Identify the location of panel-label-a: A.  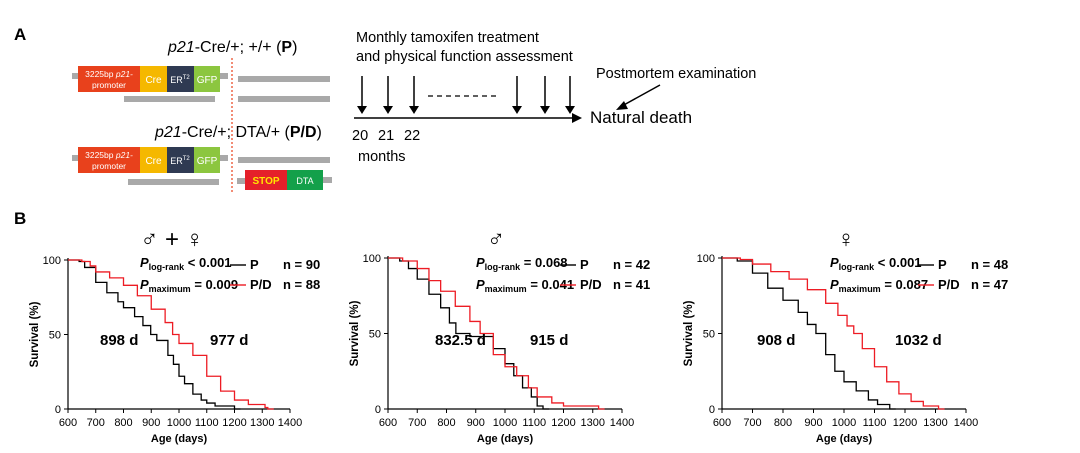
(20, 34).